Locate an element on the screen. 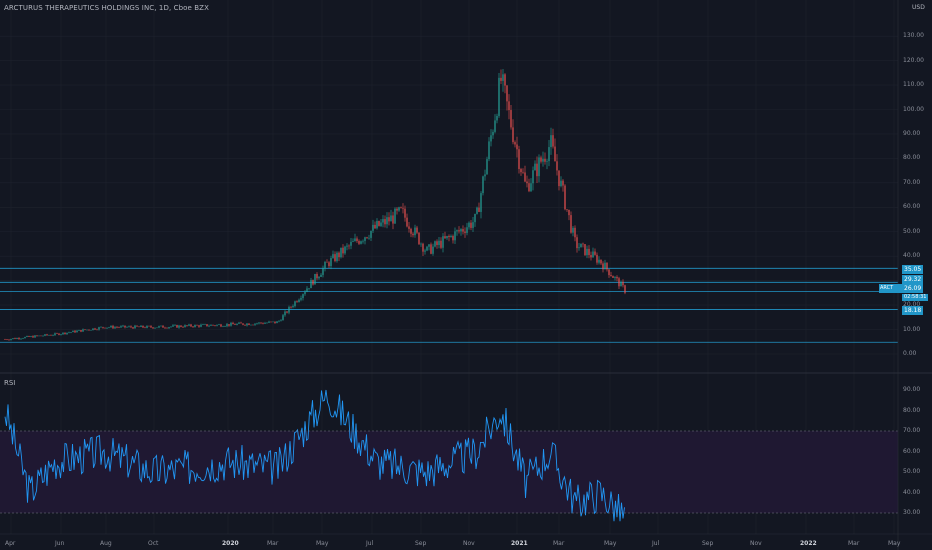  countdown-tag: 02:58:31 is located at coordinates (915, 297).